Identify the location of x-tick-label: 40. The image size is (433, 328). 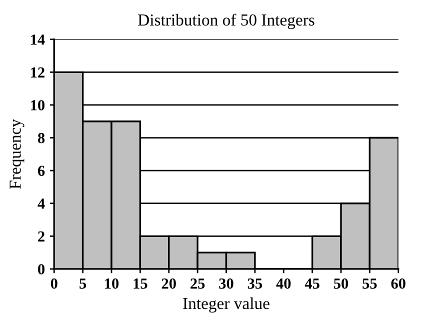
(283, 283).